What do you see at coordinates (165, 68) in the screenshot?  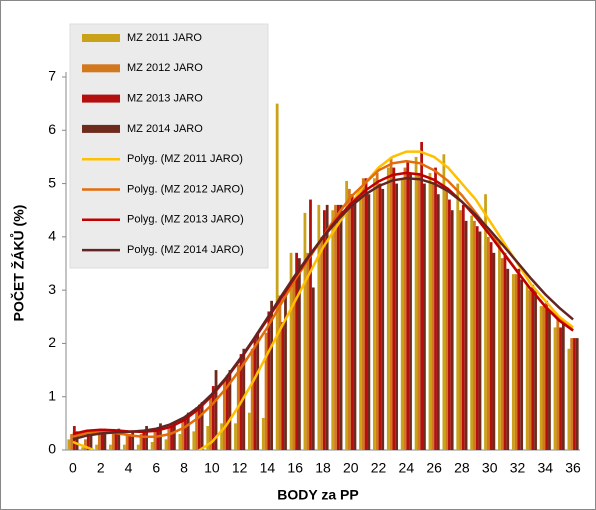 I see `legend-label: MZ 2012 JARO` at bounding box center [165, 68].